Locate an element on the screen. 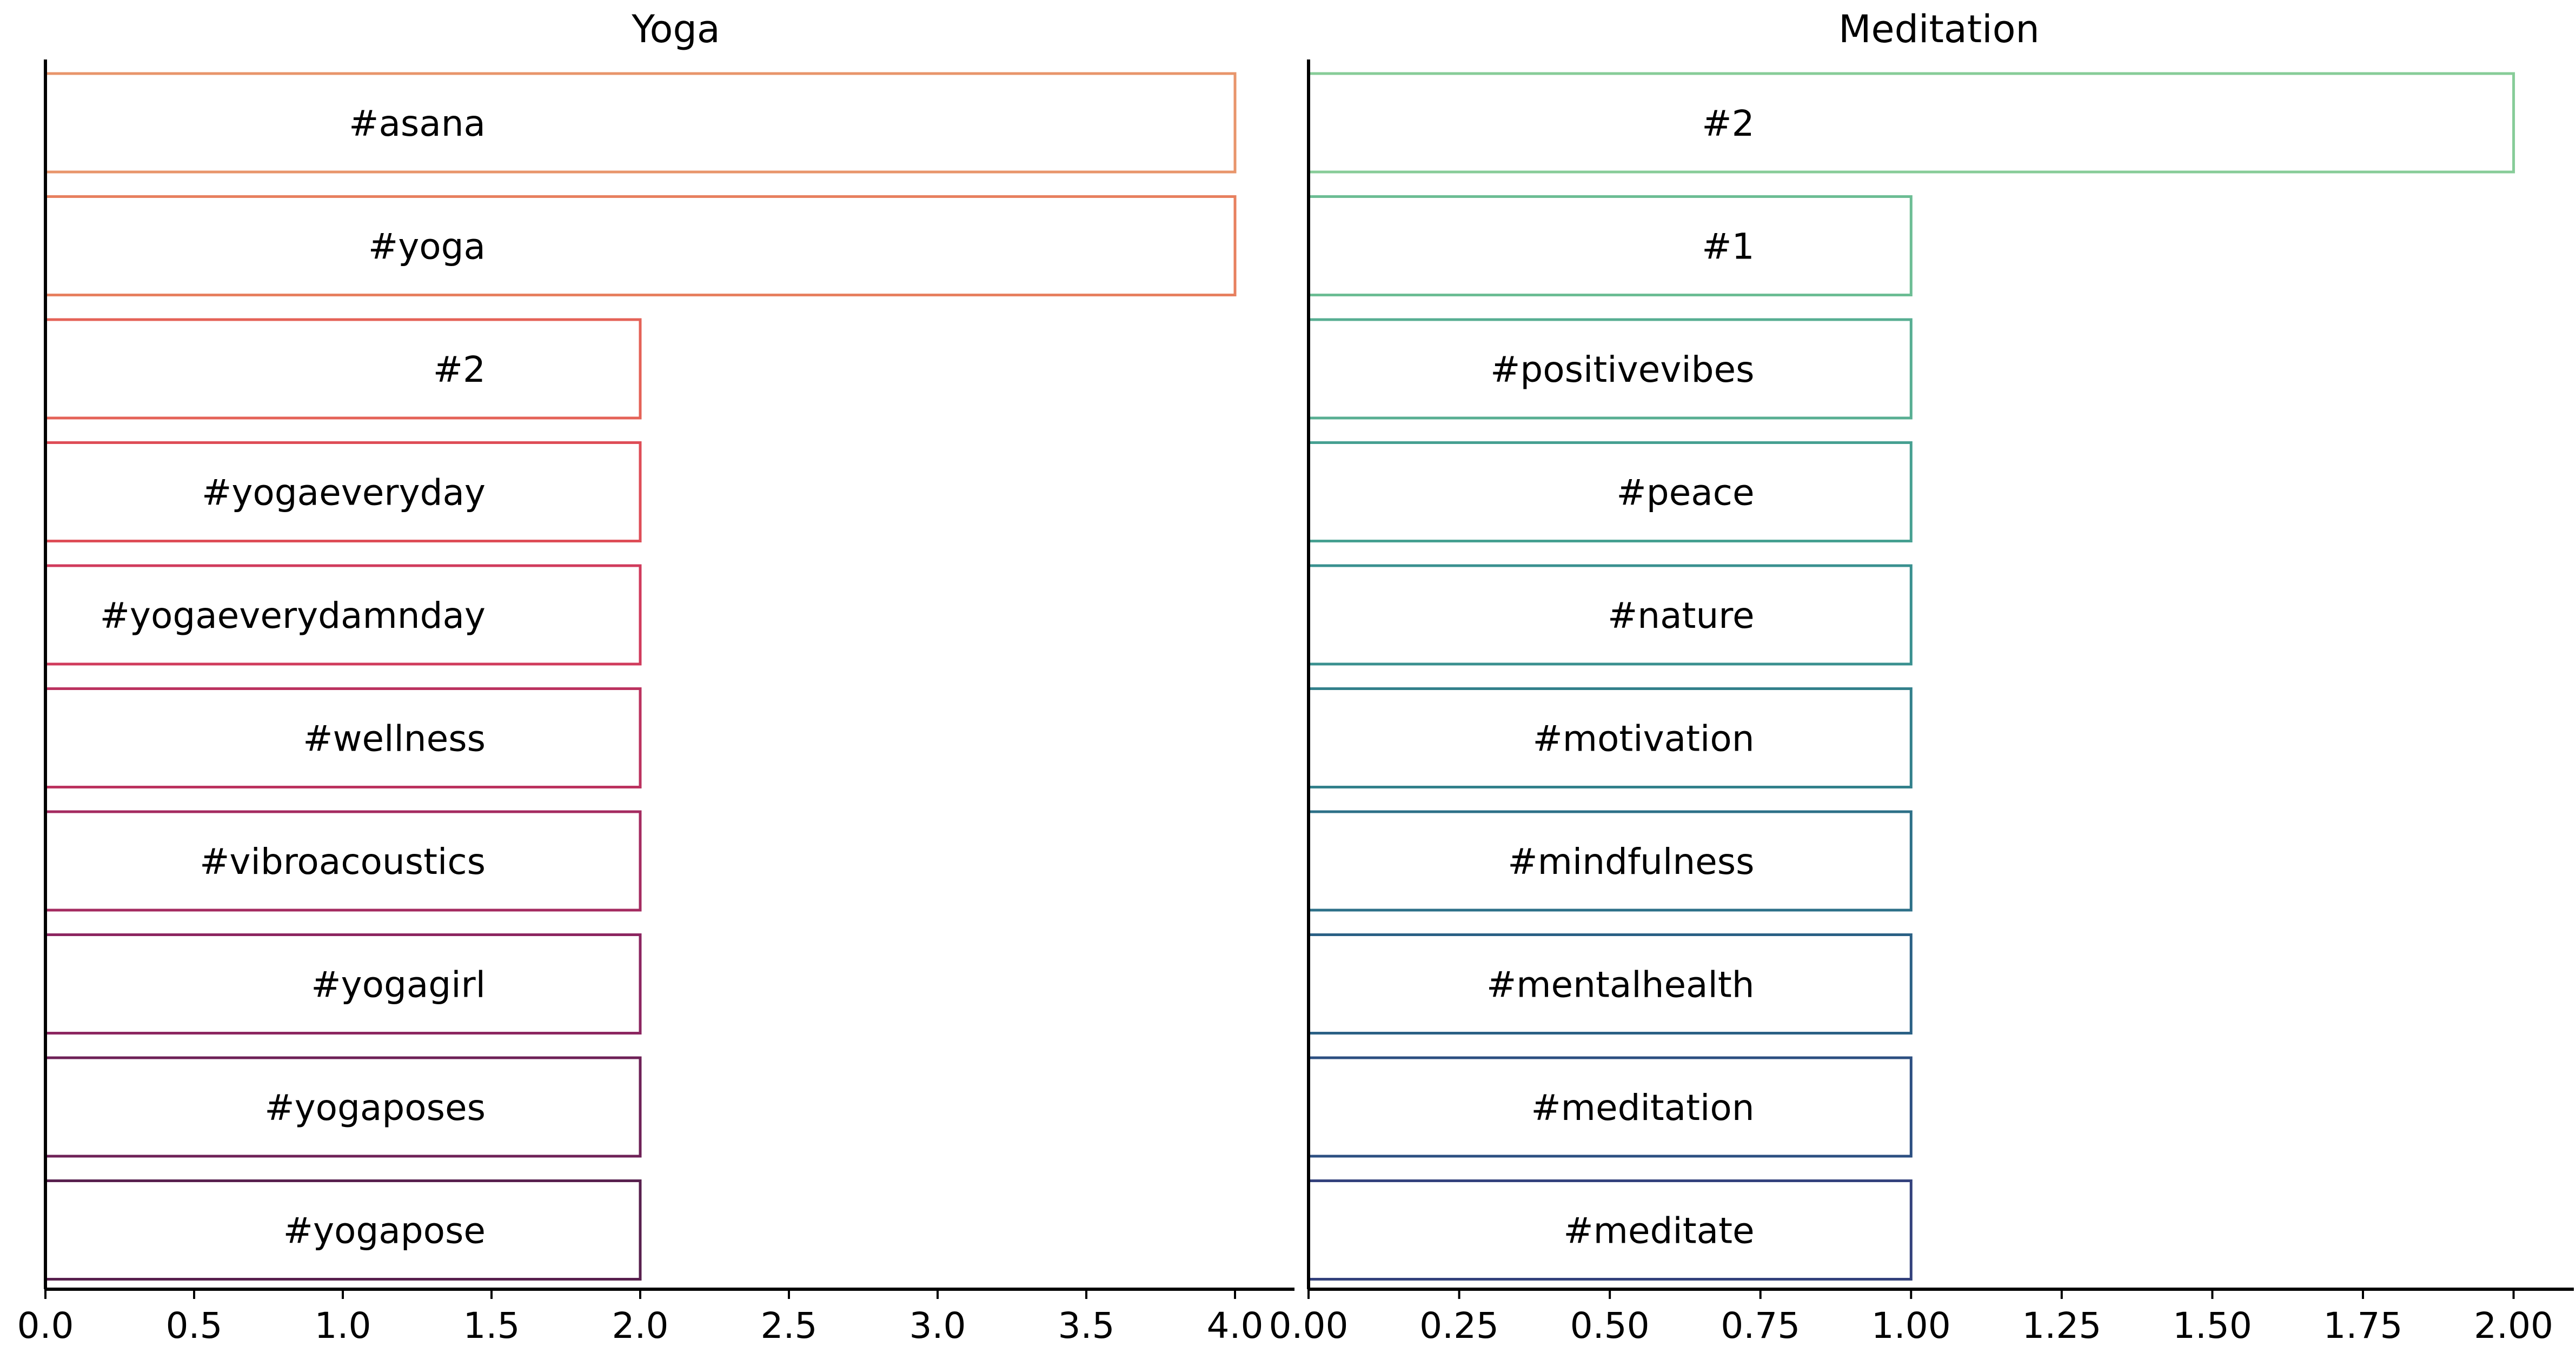  x-tick-label-yoga-4: 2.0 is located at coordinates (640, 1326).